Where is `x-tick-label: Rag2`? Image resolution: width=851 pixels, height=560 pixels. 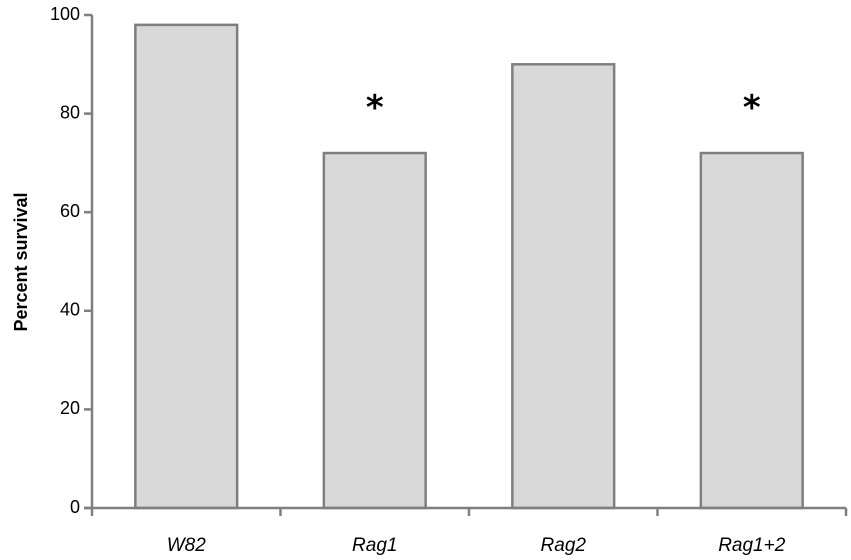
x-tick-label: Rag2 is located at coordinates (564, 545).